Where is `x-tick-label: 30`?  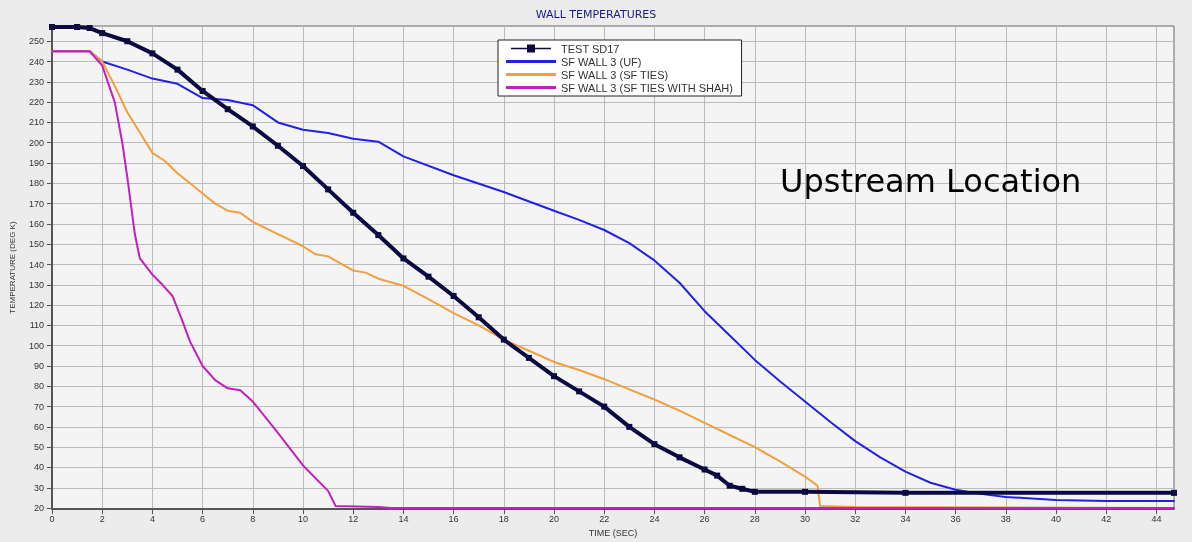
x-tick-label: 30 is located at coordinates (805, 518).